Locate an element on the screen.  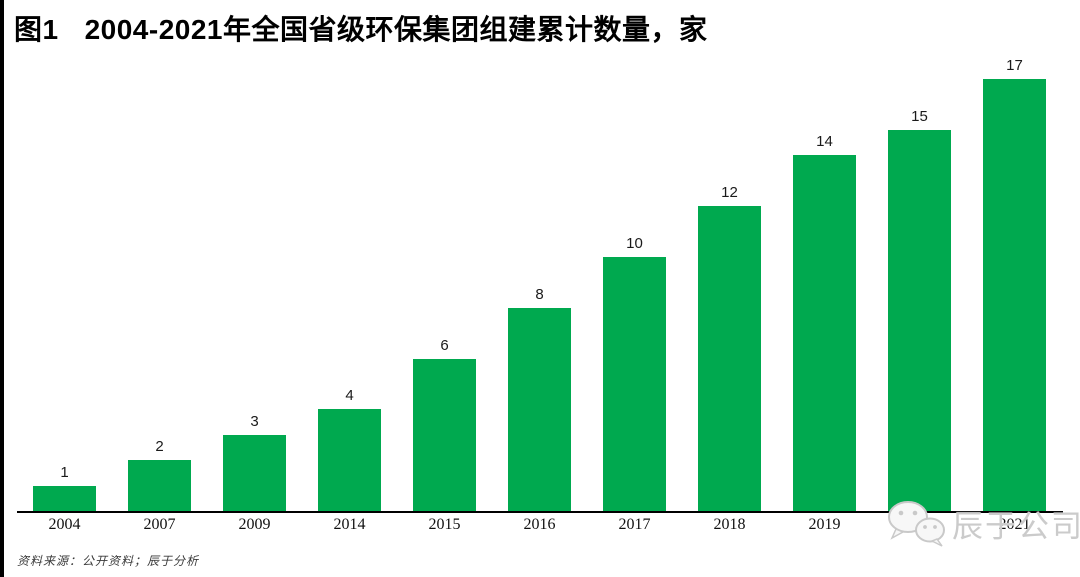
wechat-icon is located at coordinates (916, 524).